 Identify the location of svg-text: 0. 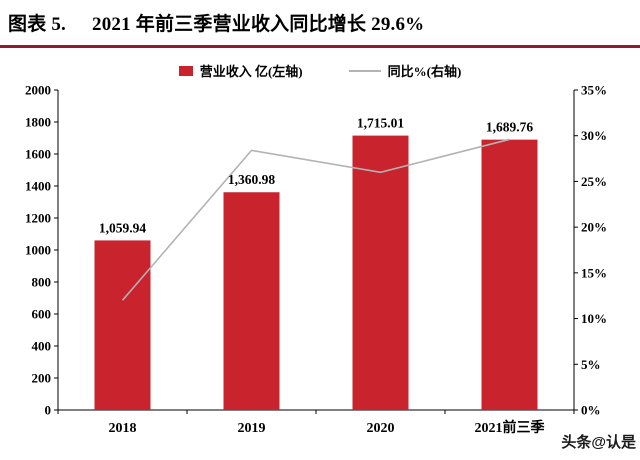
(48, 410).